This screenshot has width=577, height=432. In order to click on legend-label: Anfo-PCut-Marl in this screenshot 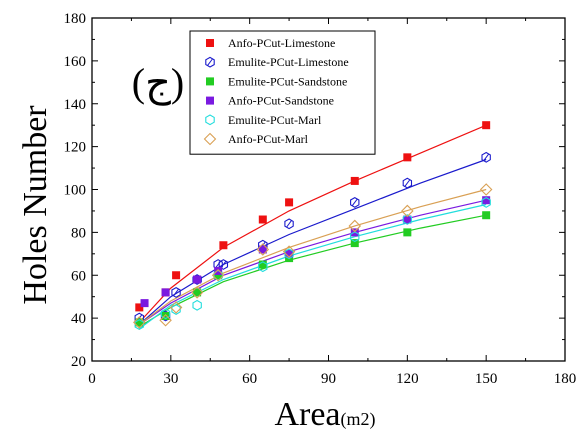, I will do `click(268, 139)`.